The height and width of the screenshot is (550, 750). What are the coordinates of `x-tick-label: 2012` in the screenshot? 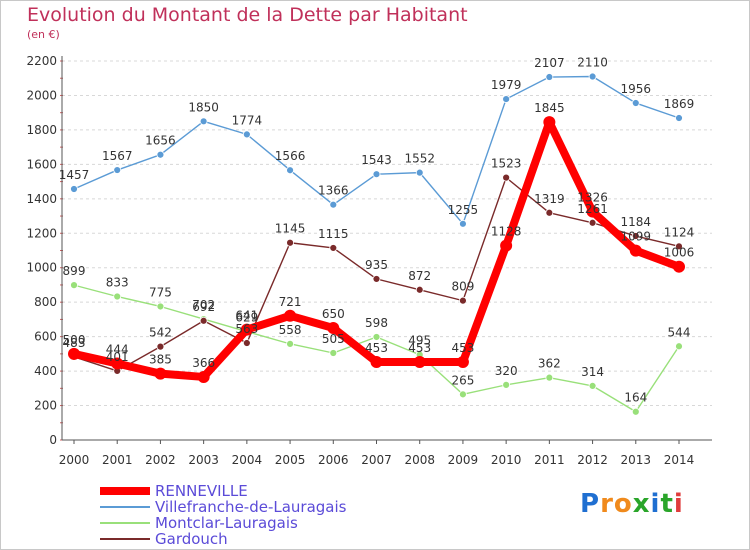 It's located at (592, 460).